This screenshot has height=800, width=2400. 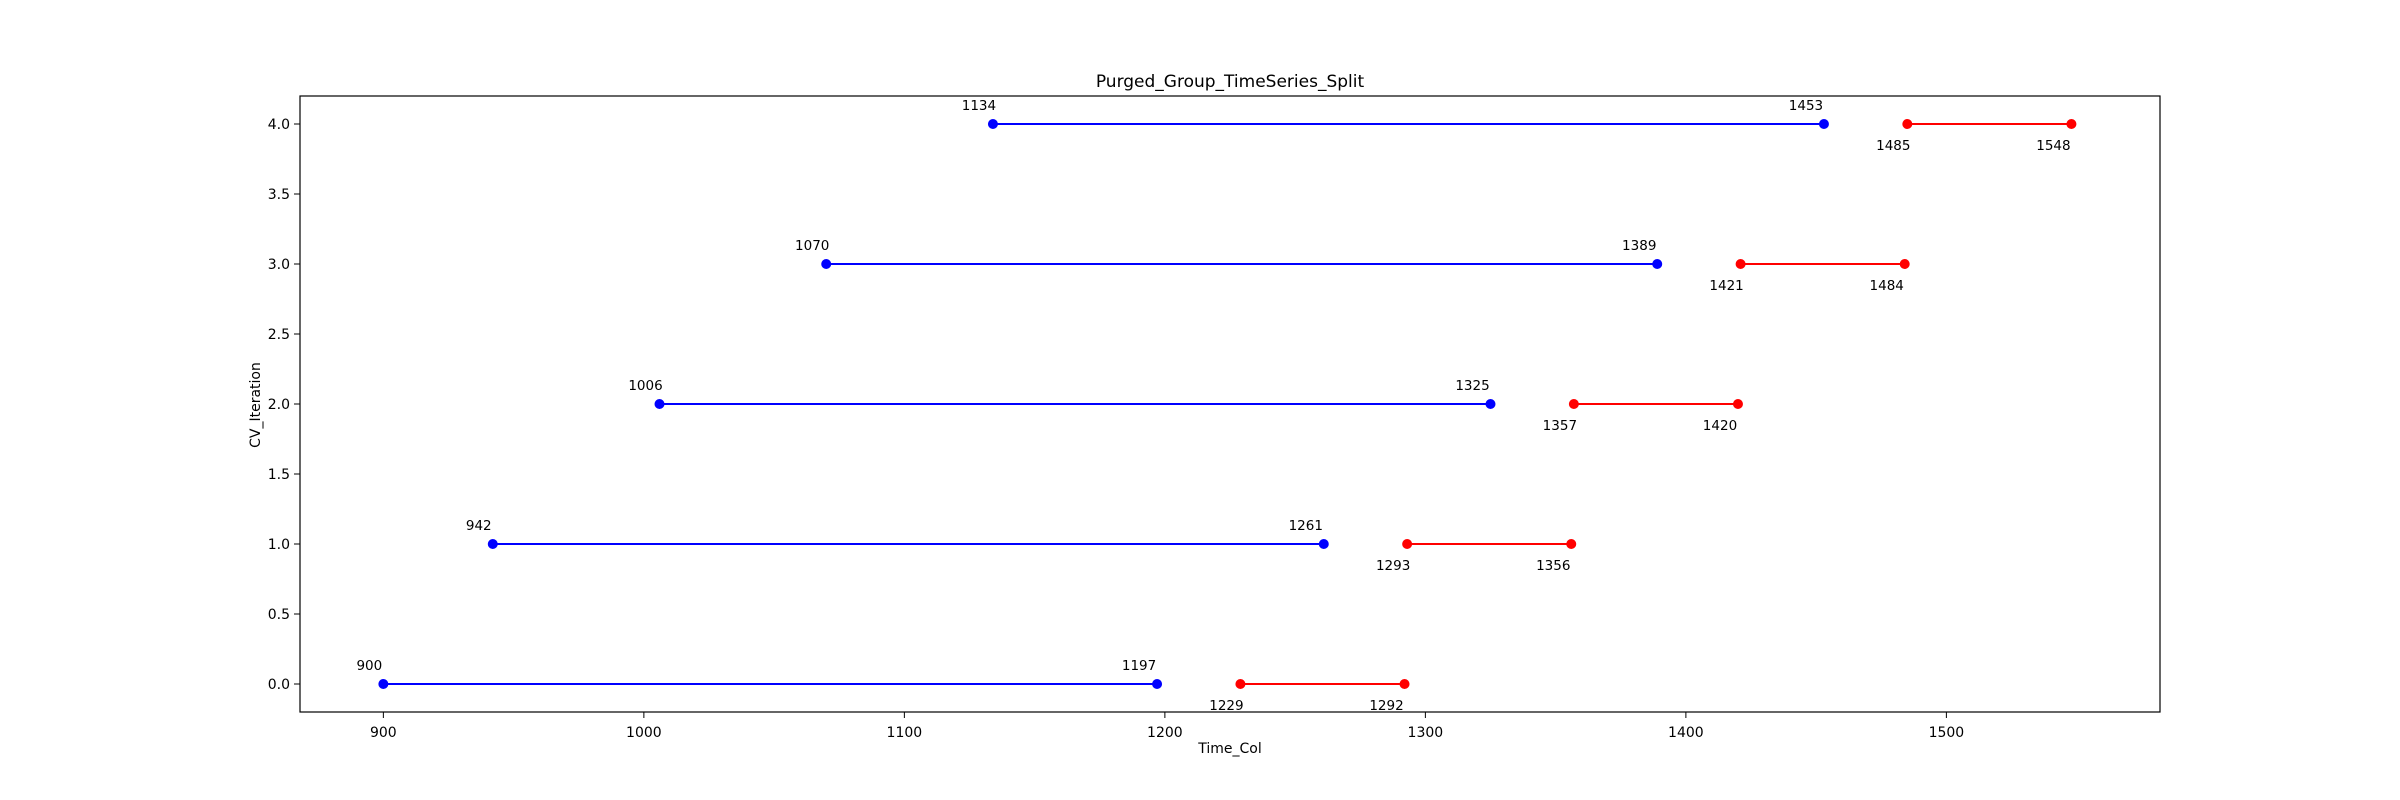 I want to click on x-axis-label: Time_Col, so click(x=1229, y=749).